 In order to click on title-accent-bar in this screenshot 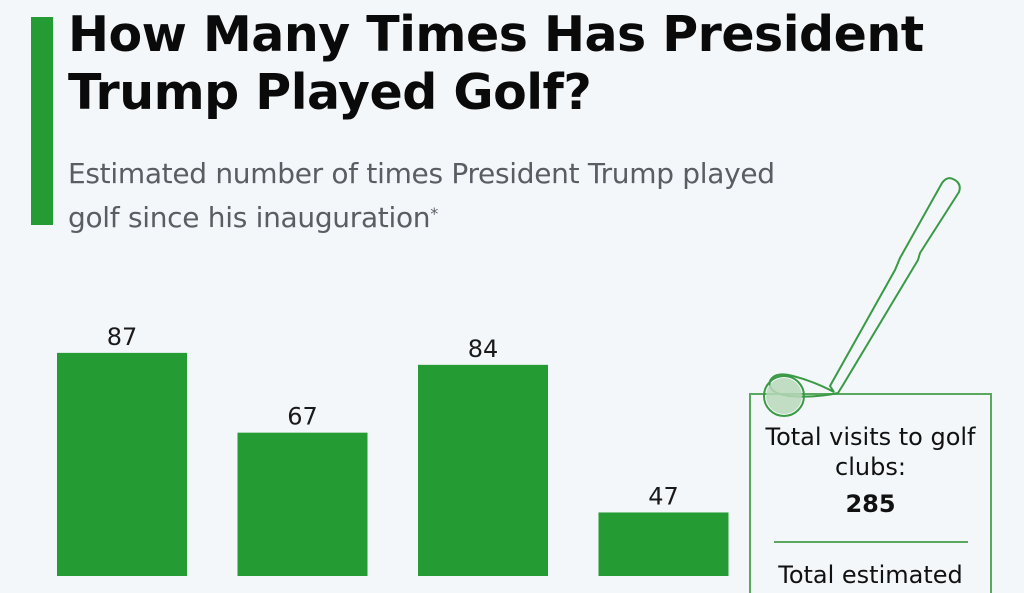, I will do `click(42, 121)`.